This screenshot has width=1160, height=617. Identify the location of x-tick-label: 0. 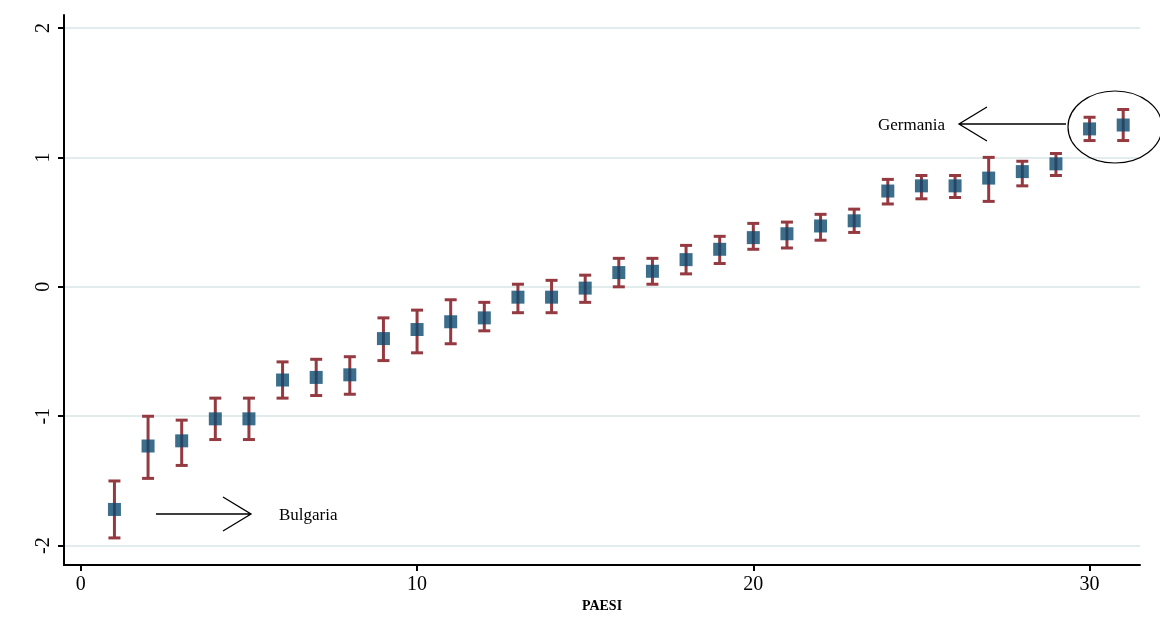
(80, 583).